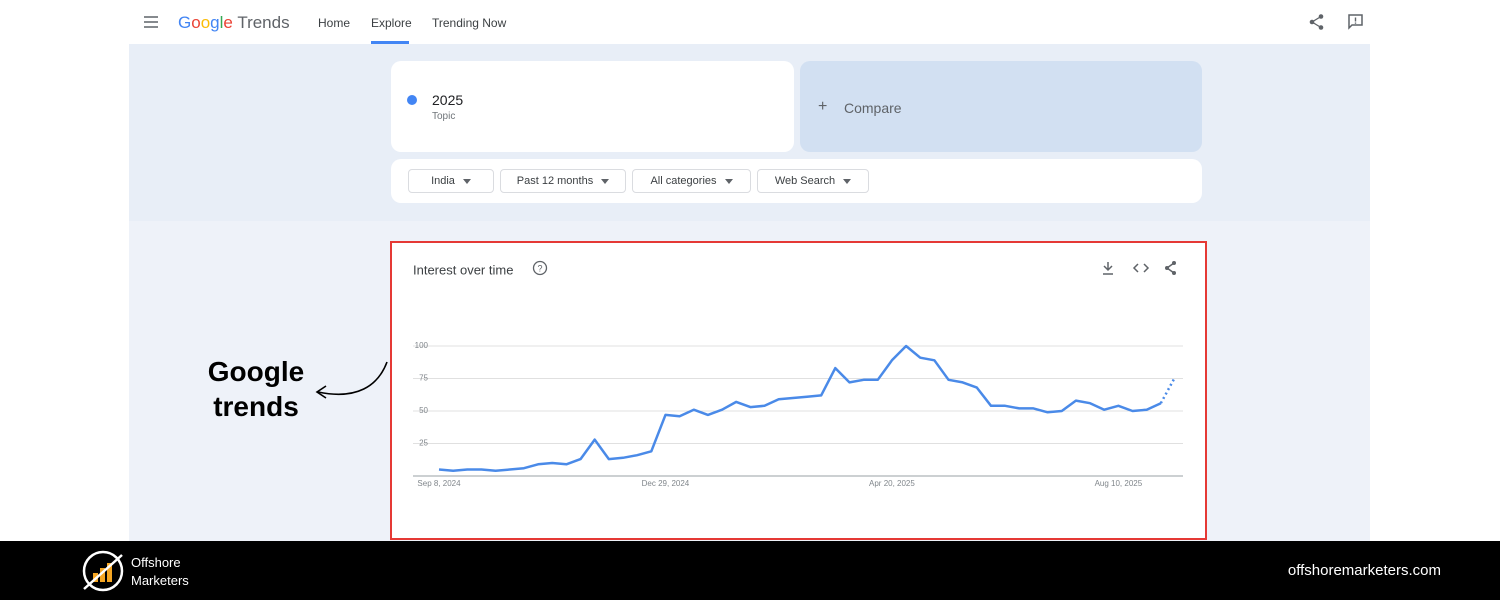 The image size is (1500, 600). Describe the element at coordinates (160, 572) in the screenshot. I see `brand: Offshore Marketers` at that location.